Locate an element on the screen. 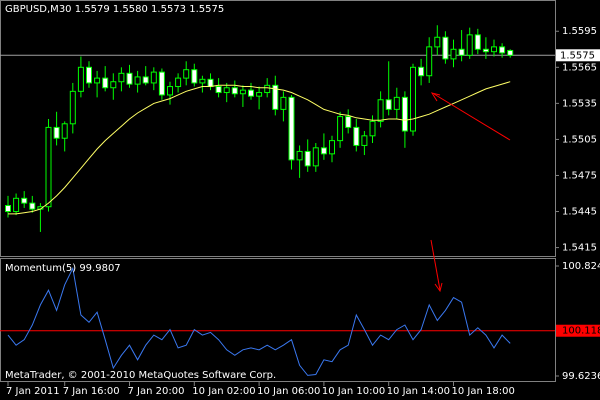 The height and width of the screenshot is (400, 600). x-tick-label: 7 Jan 16:00 is located at coordinates (91, 391).